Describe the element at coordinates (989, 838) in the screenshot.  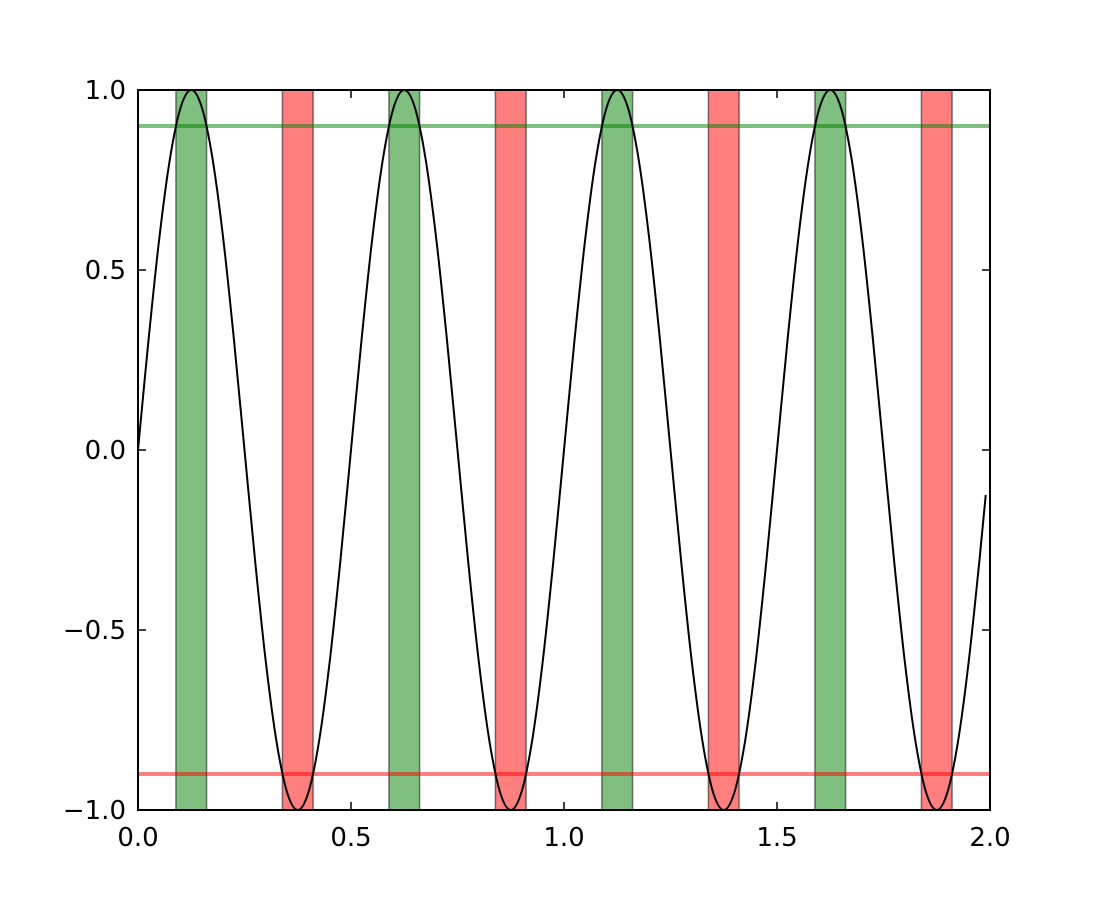
I see `x-tick-label: 2.0` at that location.